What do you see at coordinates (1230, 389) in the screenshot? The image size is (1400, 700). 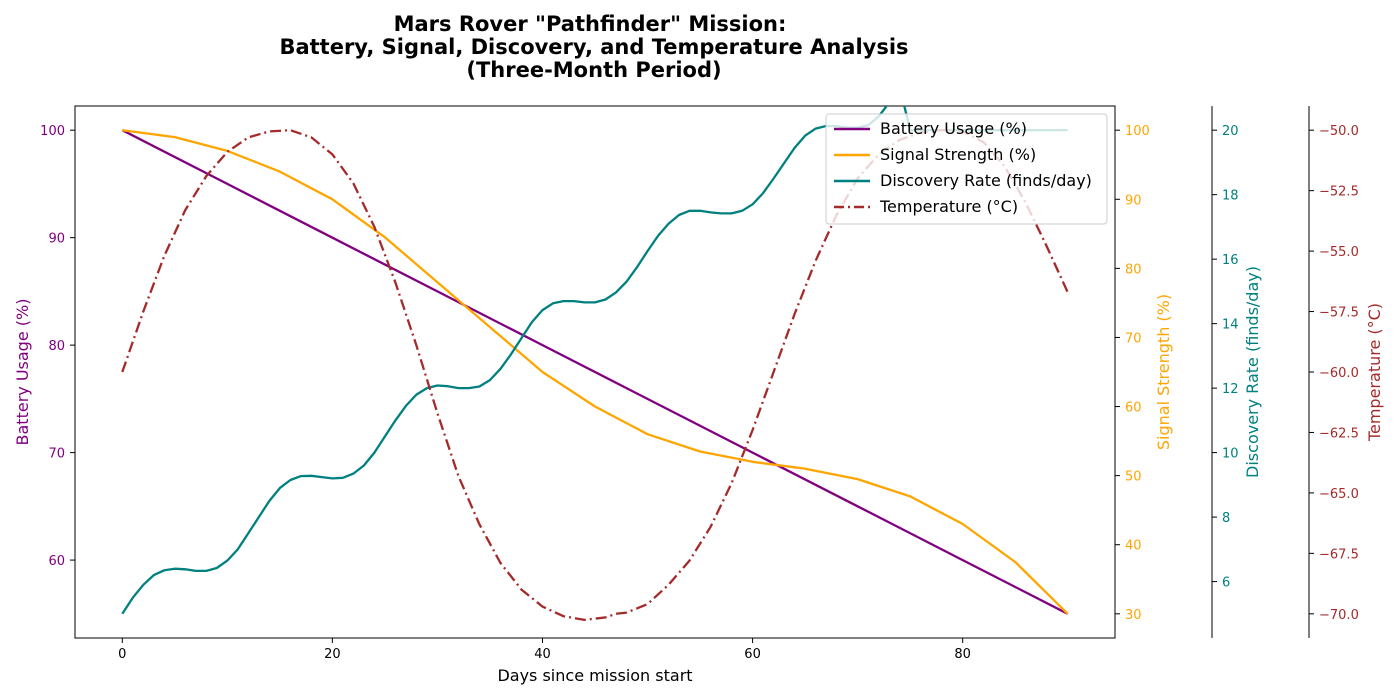 I see `y-tick-label-discovery: 12` at bounding box center [1230, 389].